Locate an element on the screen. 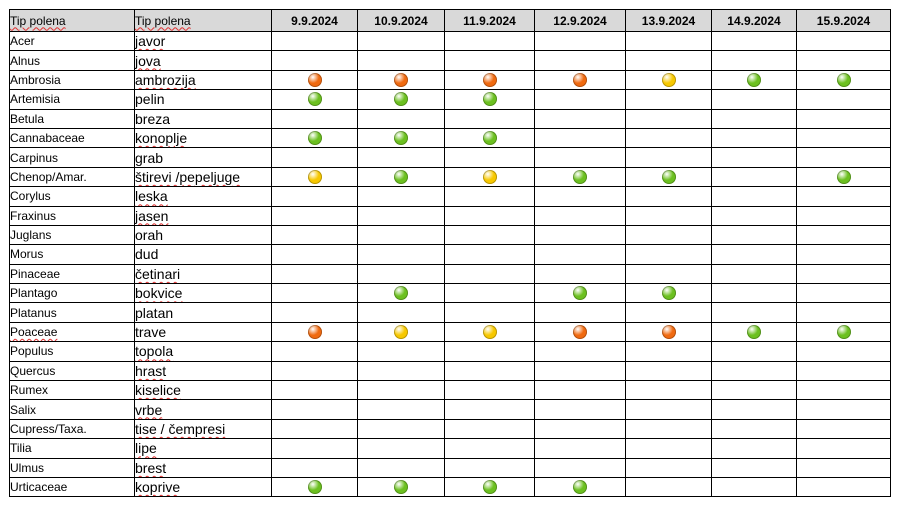 This screenshot has height=505, width=897. table-row: Tilia lipe is located at coordinates (450, 448).